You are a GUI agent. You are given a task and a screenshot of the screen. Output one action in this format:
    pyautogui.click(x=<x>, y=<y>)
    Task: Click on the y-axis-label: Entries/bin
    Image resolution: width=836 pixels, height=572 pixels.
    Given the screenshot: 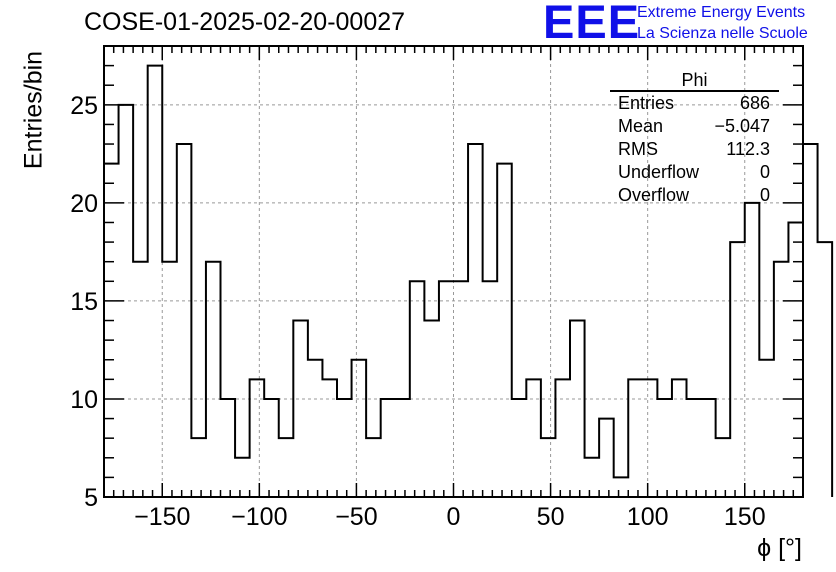 What is the action you would take?
    pyautogui.click(x=33, y=110)
    